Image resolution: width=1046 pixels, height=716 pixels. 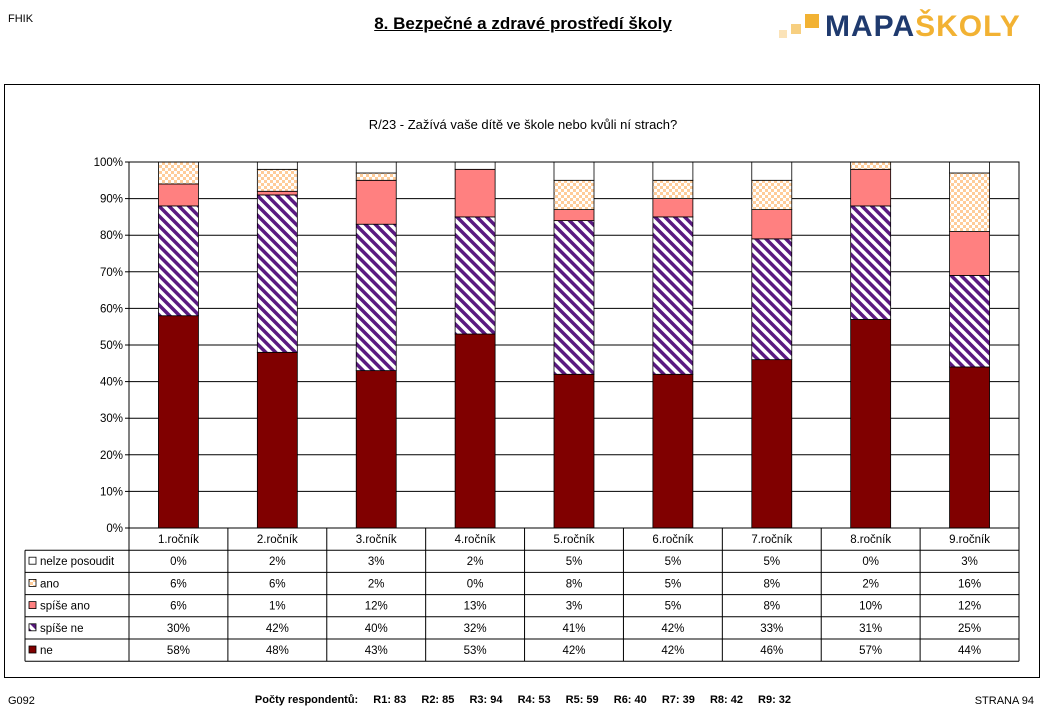 I want to click on legend-label: spíše ano, so click(x=65, y=607).